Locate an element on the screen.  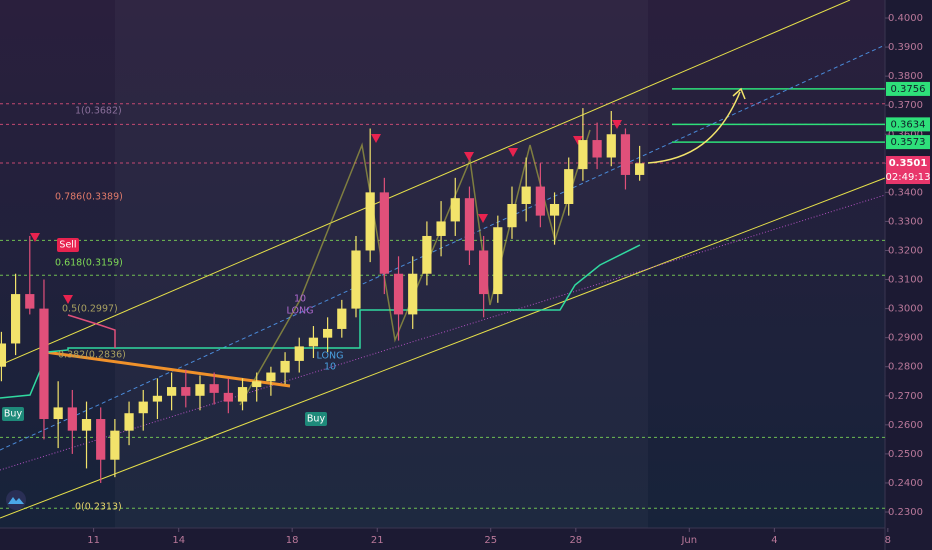
y-tick-label: 0.3700 is located at coordinates (905, 105).